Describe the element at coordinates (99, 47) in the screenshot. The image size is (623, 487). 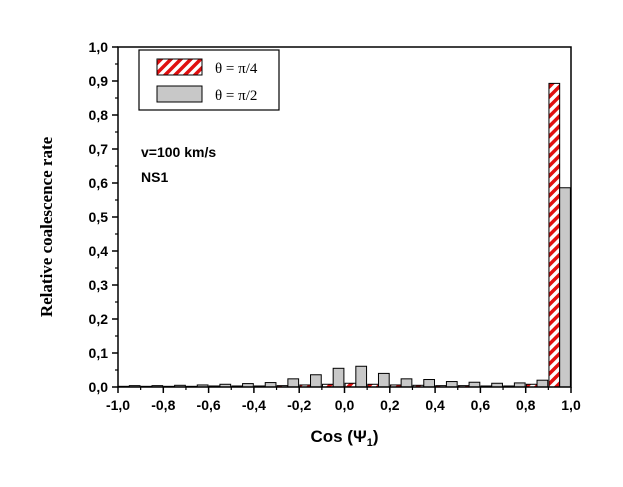
I see `y-tick-label: 1,0` at that location.